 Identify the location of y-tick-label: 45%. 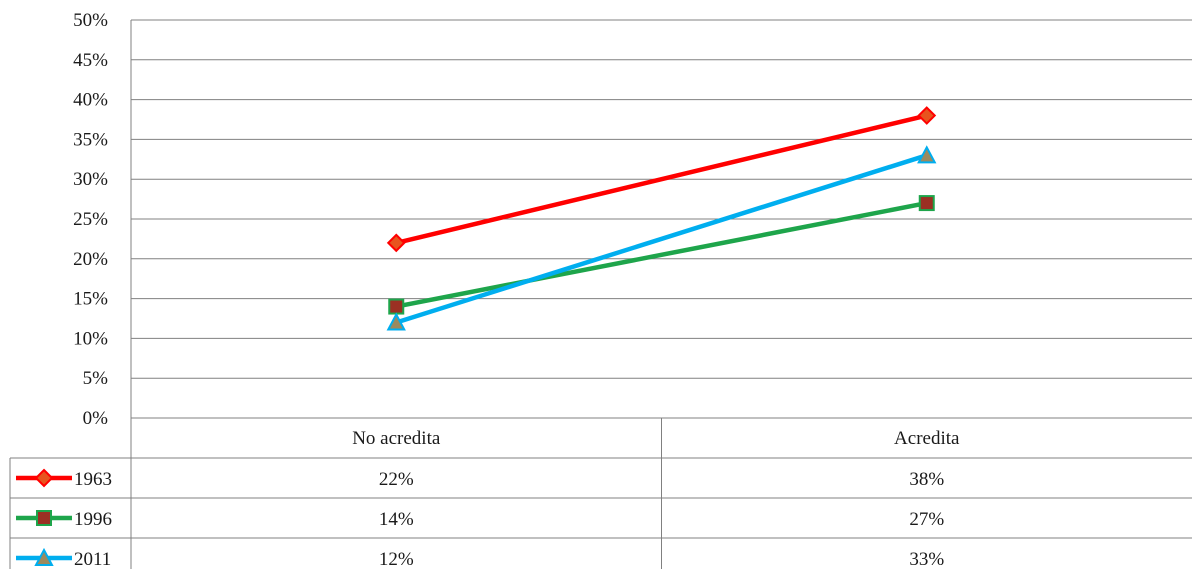
(90, 60).